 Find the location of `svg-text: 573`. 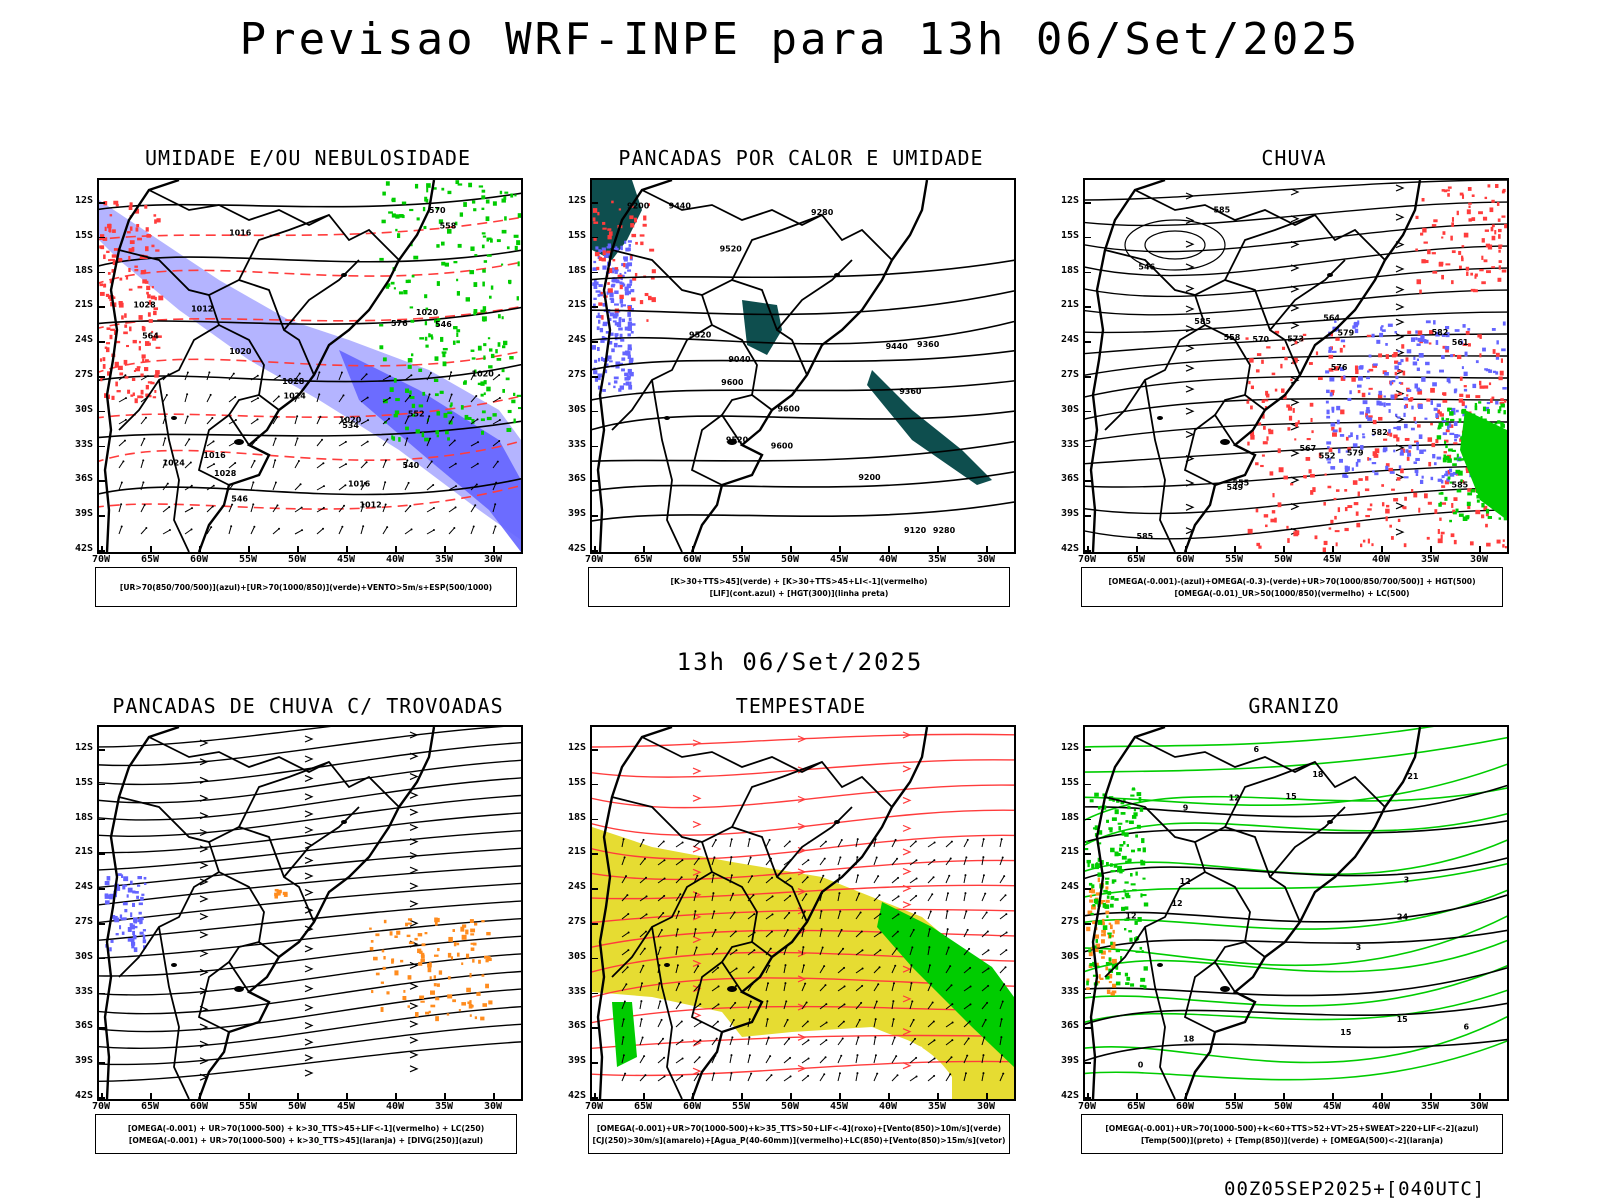

svg-text: 573 is located at coordinates (1295, 339).